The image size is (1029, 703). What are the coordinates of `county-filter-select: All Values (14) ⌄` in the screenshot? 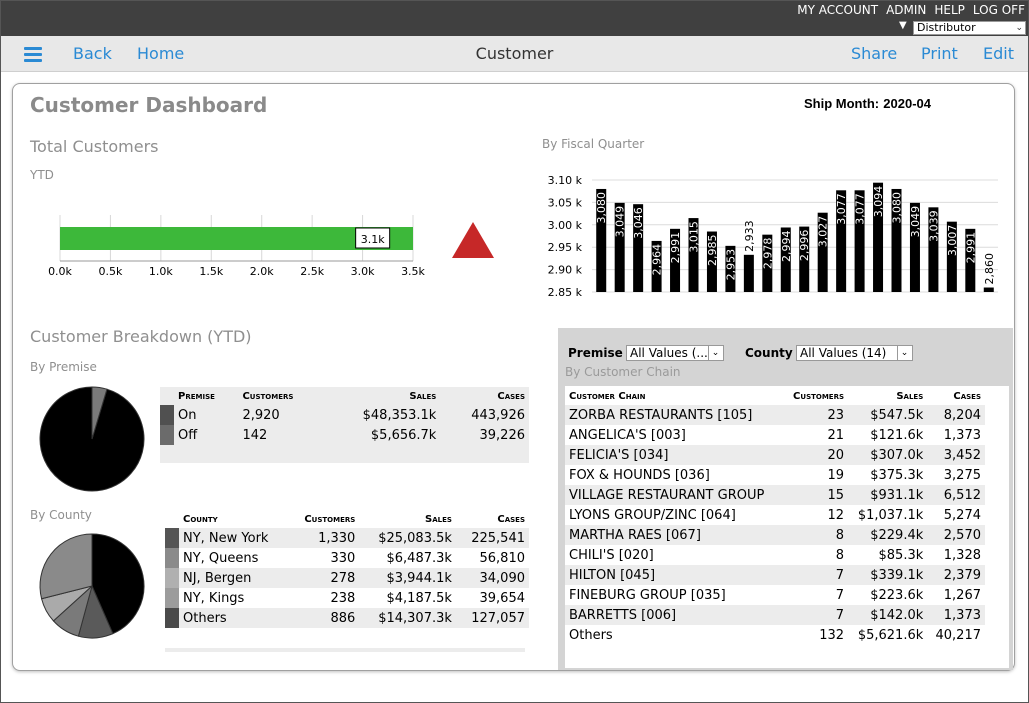 It's located at (854, 353).